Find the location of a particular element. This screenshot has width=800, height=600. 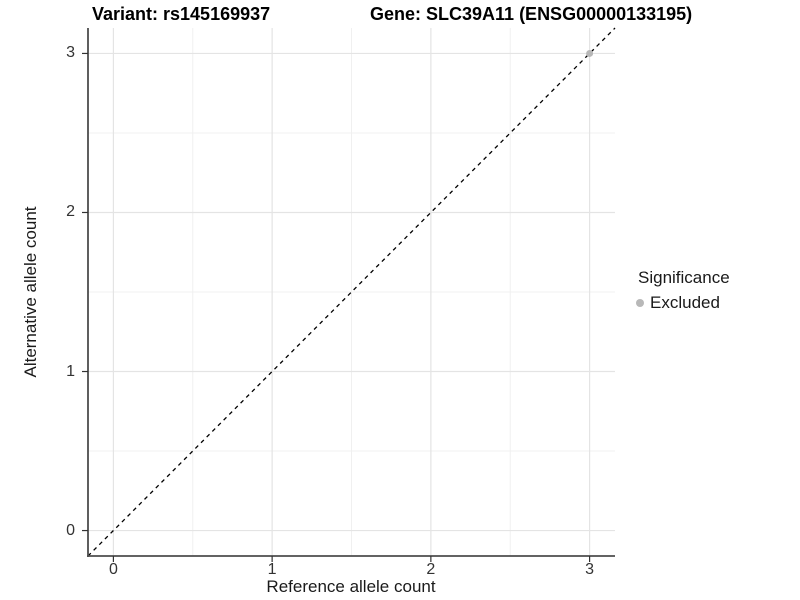

y-axis-title: Alternative allele count is located at coordinates (30, 292).